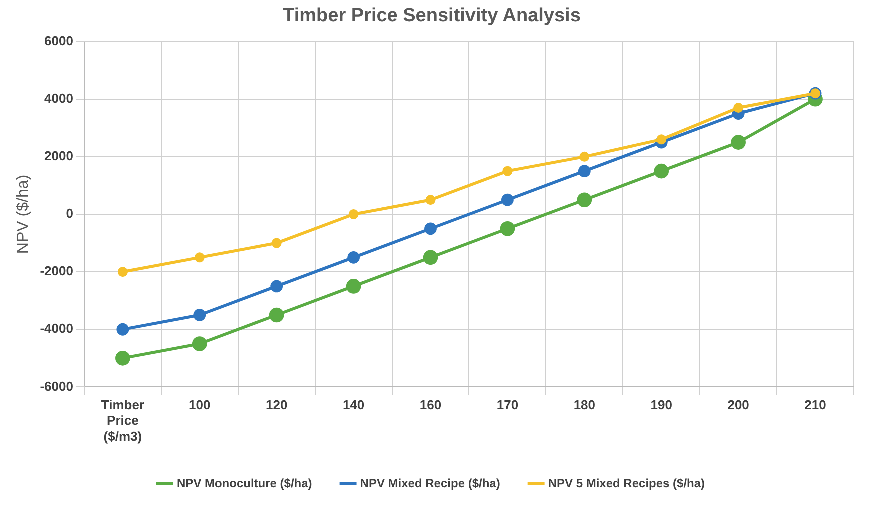  What do you see at coordinates (815, 405) in the screenshot?
I see `x-tick-label: 210` at bounding box center [815, 405].